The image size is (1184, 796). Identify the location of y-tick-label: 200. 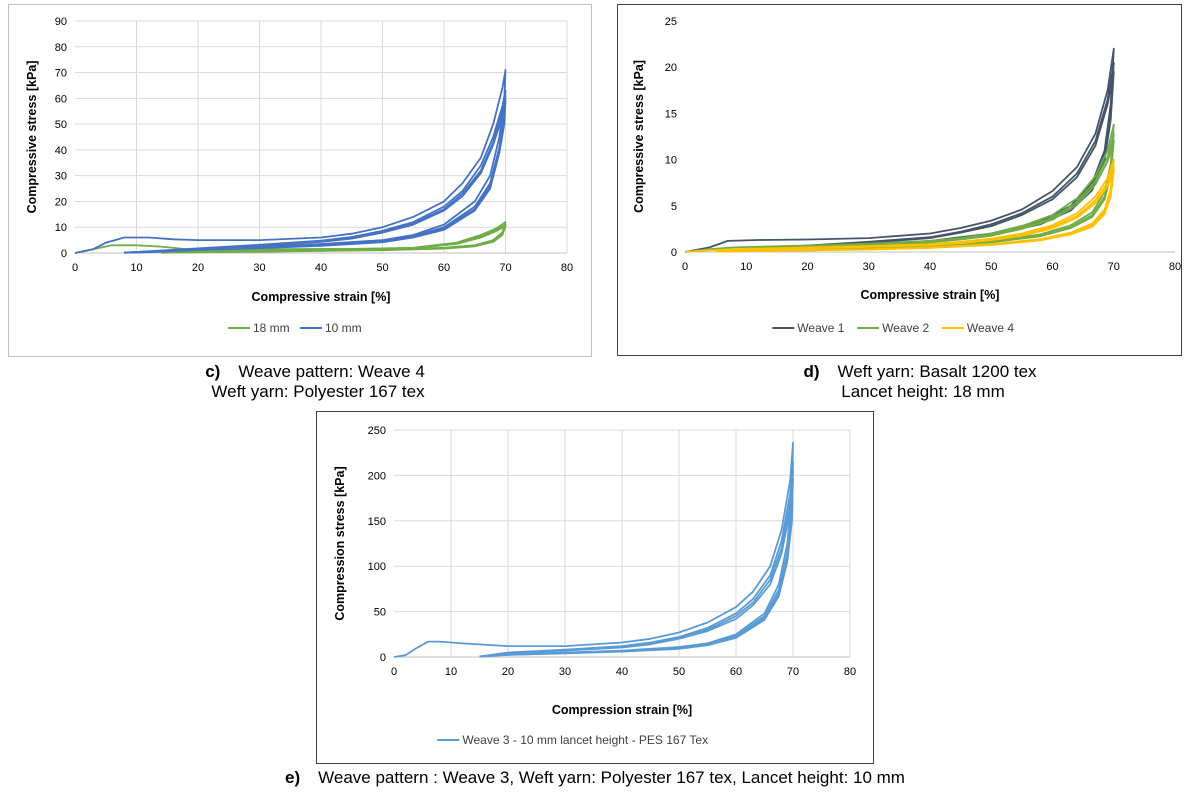
(377, 476).